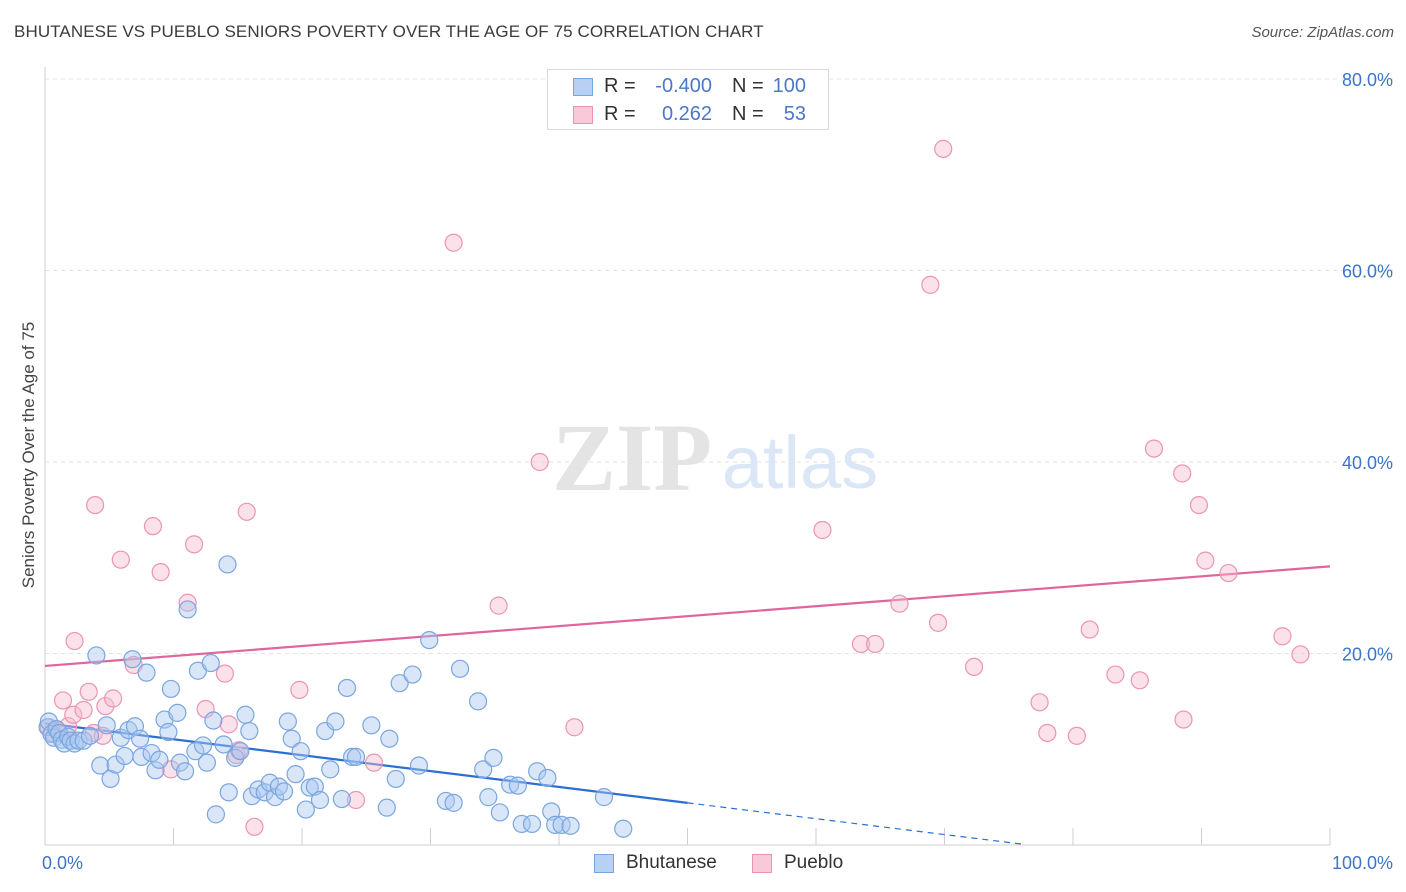  What do you see at coordinates (715, 457) in the screenshot?
I see `watermark: ZIP atlas` at bounding box center [715, 457].